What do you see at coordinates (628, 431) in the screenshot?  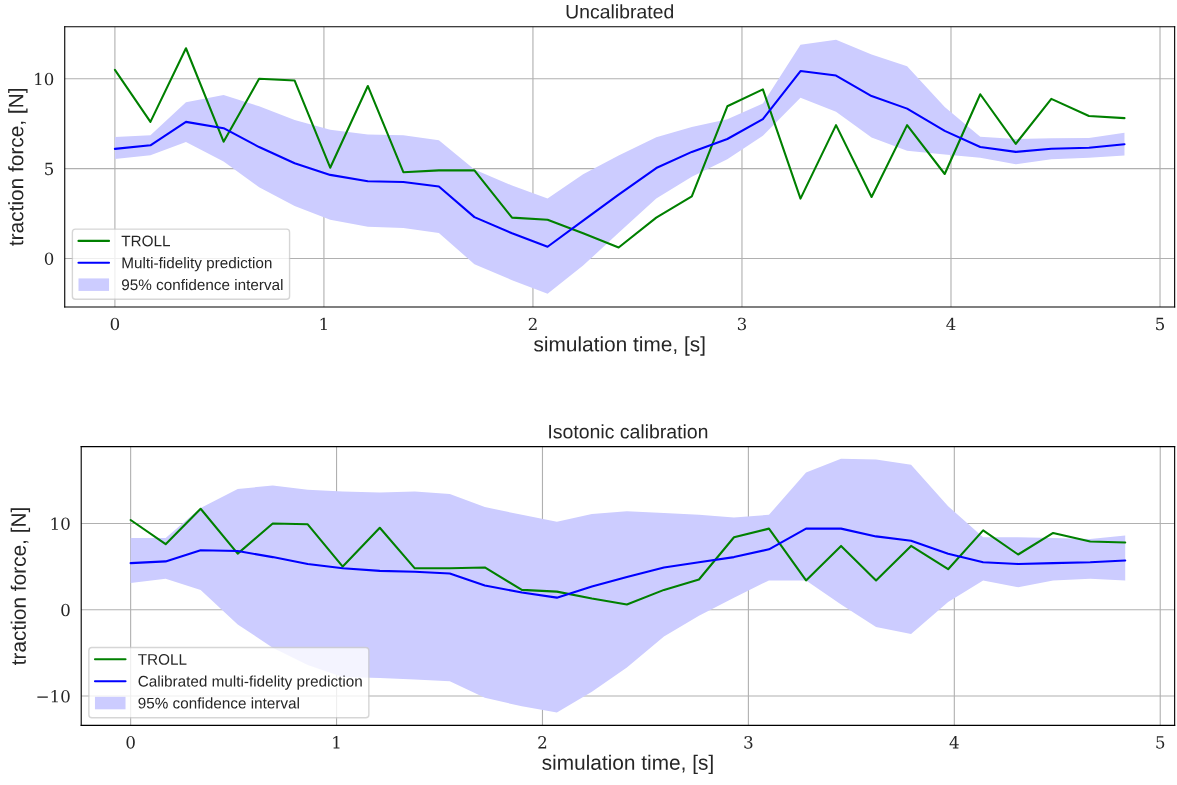 I see `chart-title: Isotonic calibration` at bounding box center [628, 431].